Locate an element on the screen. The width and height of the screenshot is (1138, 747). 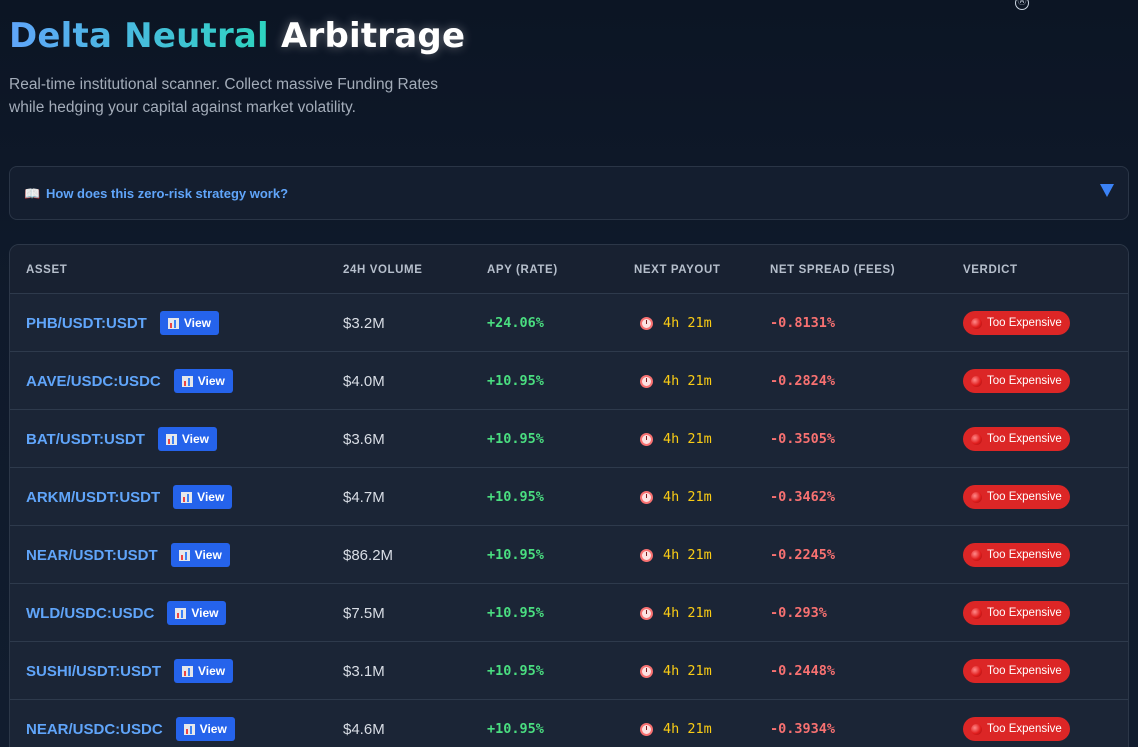
column-header-verdict: VERDICT is located at coordinates (990, 270).